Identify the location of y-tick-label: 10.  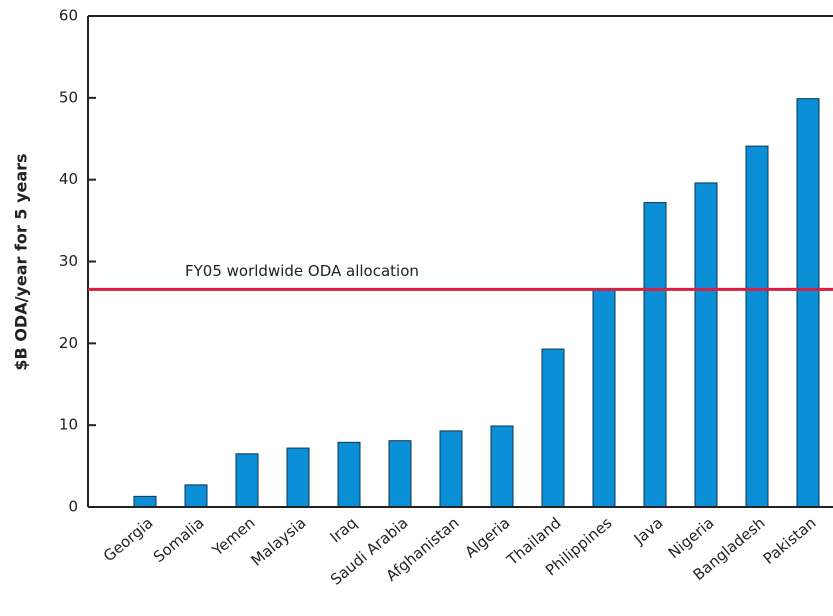
(68, 425).